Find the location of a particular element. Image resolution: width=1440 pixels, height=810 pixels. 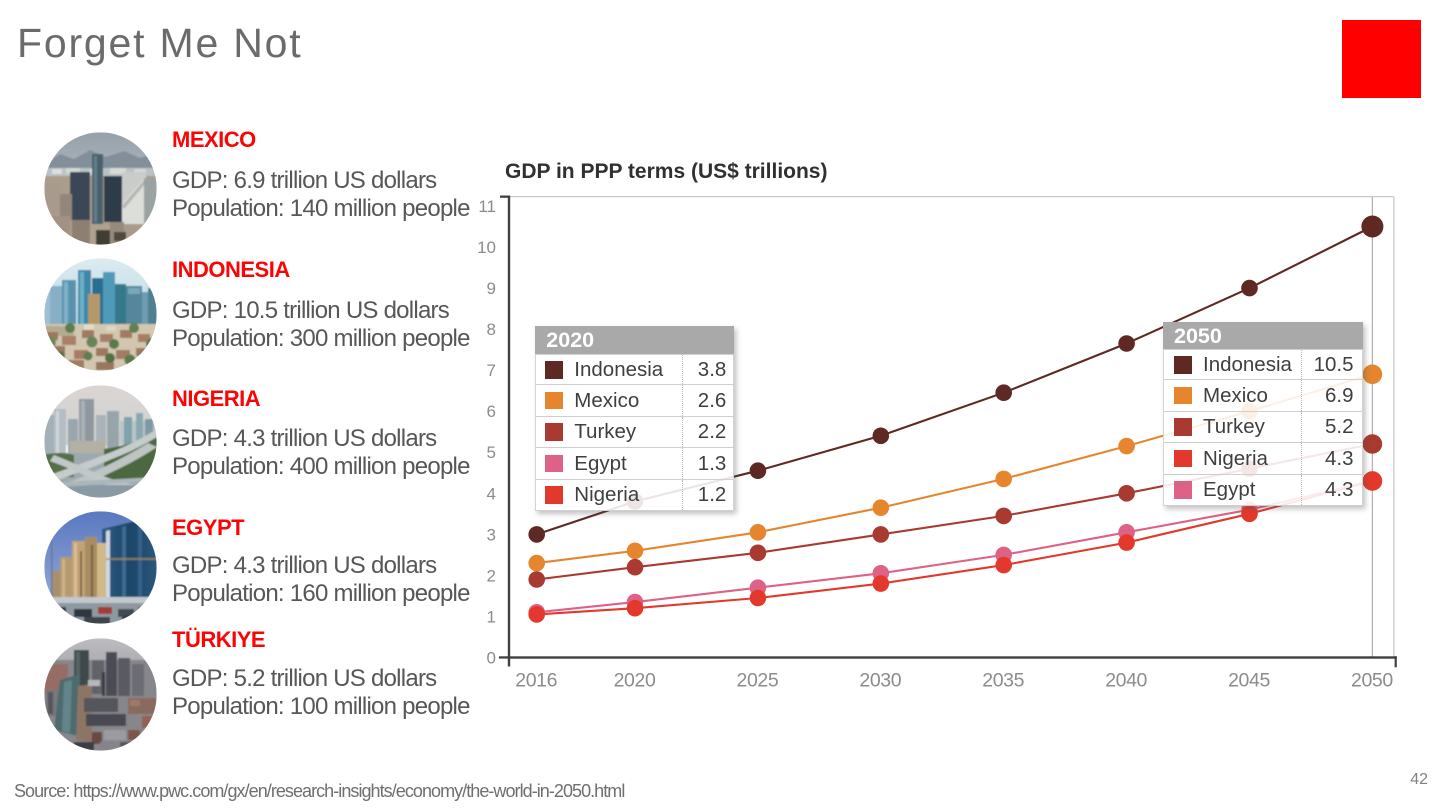

svg-text: 2016 is located at coordinates (536, 681).